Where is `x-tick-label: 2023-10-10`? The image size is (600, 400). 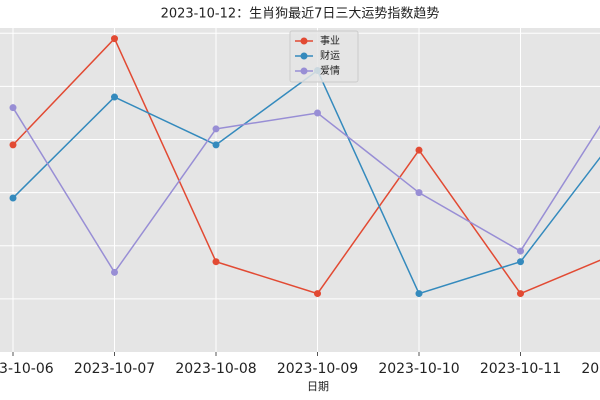
x-tick-label: 2023-10-10 is located at coordinates (418, 369).